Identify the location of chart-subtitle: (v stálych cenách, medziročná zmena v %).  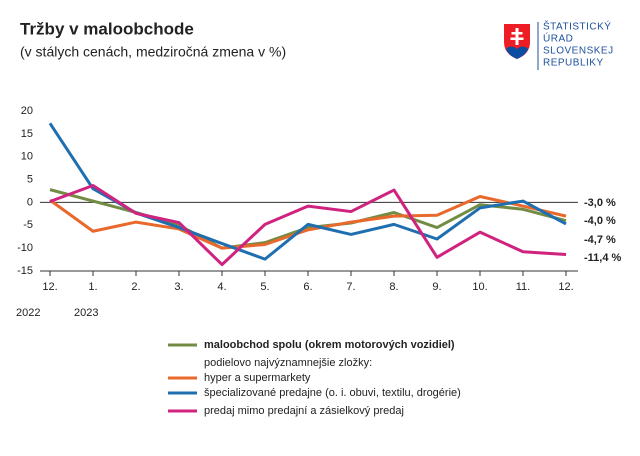
(153, 52).